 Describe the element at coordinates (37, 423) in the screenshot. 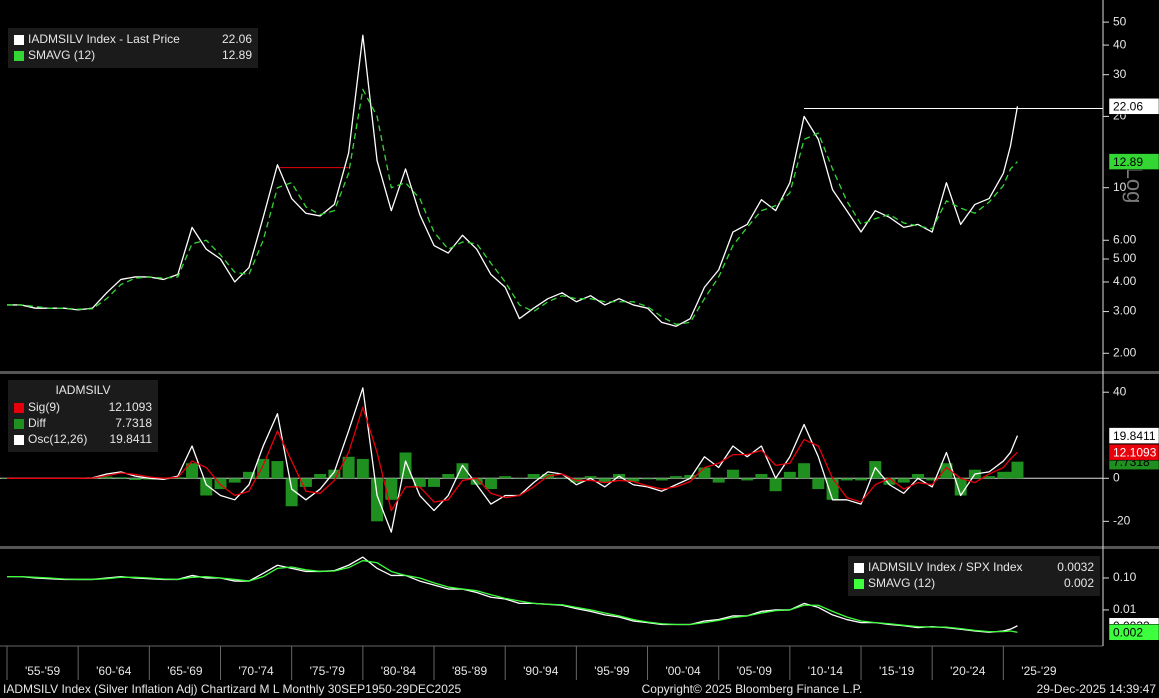

I see `legend-label: Diff` at that location.